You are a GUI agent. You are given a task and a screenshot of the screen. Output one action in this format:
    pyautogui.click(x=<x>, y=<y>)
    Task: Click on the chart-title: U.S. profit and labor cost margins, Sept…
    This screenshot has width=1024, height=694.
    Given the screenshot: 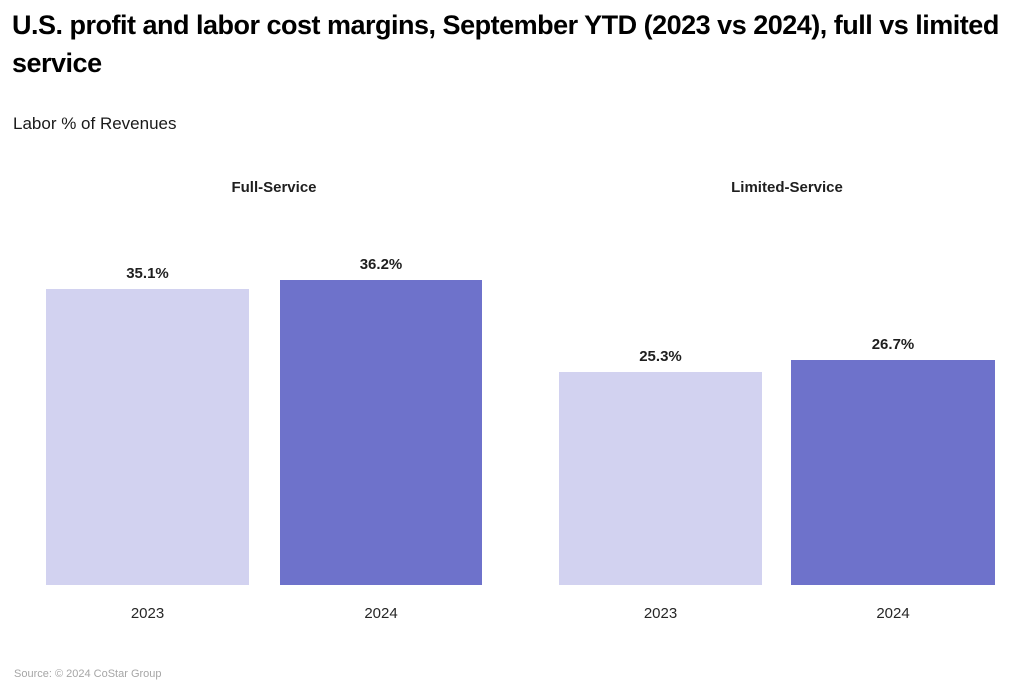 What is the action you would take?
    pyautogui.click(x=505, y=44)
    